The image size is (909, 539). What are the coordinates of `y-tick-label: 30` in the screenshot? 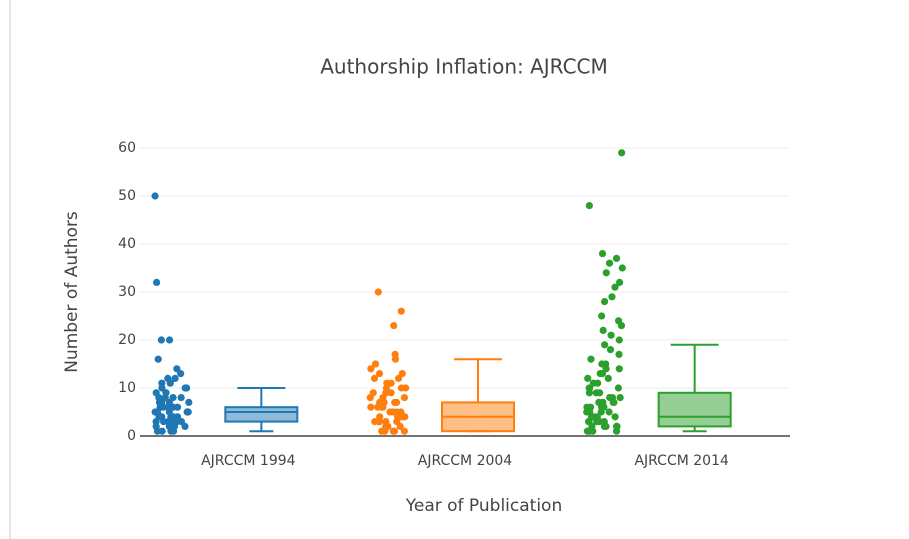 It's located at (127, 292).